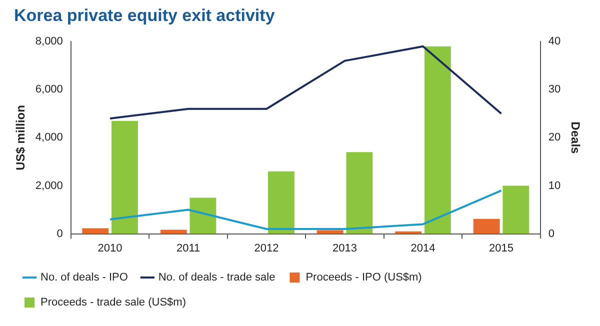 The width and height of the screenshot is (600, 326). I want to click on legend-label: No. of deals - trade sale, so click(217, 278).